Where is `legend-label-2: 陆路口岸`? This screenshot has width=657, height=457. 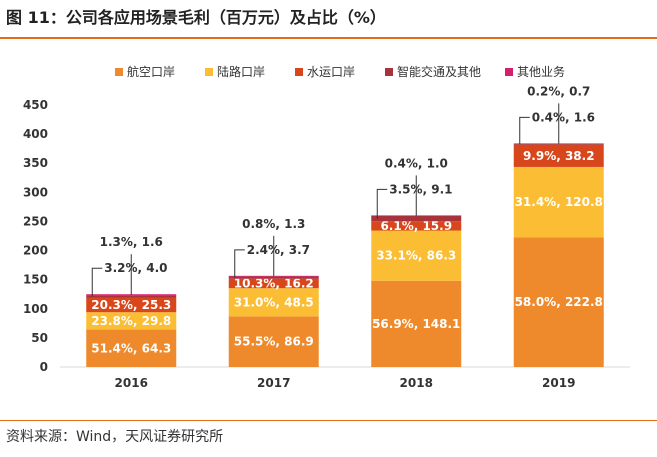
legend-label-2: 陆路口岸 is located at coordinates (241, 71).